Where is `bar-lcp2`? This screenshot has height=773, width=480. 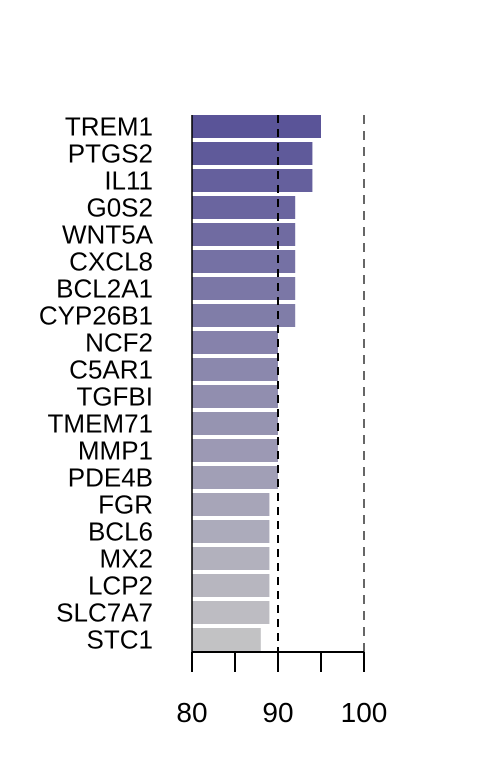
bar-lcp2 is located at coordinates (231, 585).